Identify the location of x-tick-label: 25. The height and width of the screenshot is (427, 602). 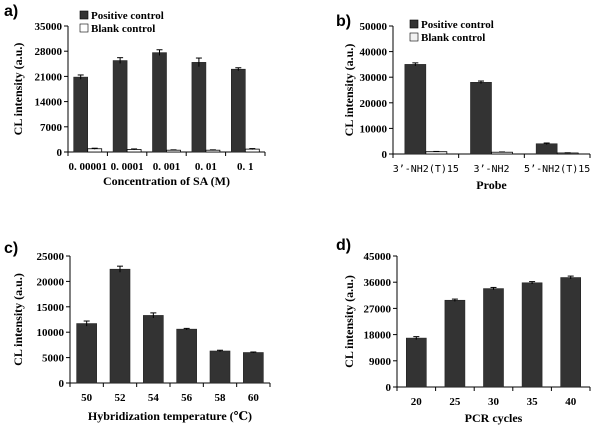
(455, 402).